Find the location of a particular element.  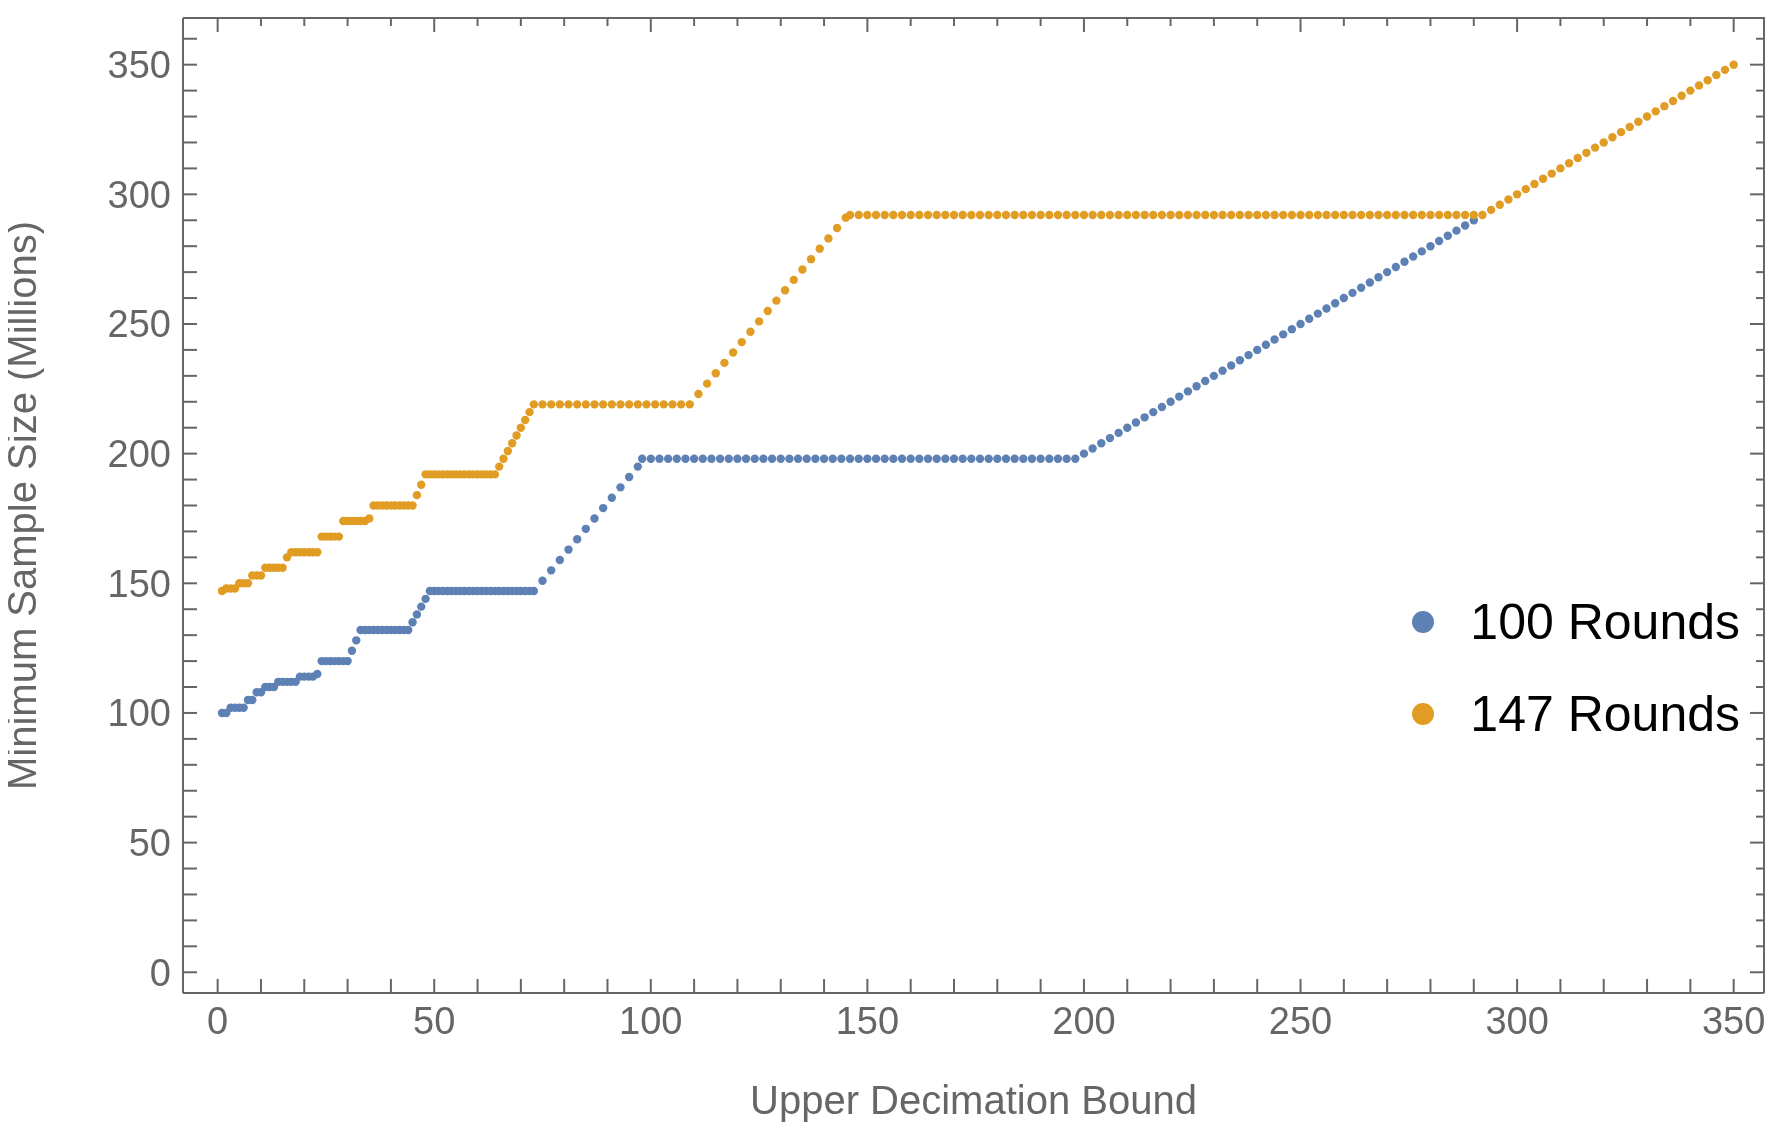

y-tick-label: 200 is located at coordinates (139, 454).